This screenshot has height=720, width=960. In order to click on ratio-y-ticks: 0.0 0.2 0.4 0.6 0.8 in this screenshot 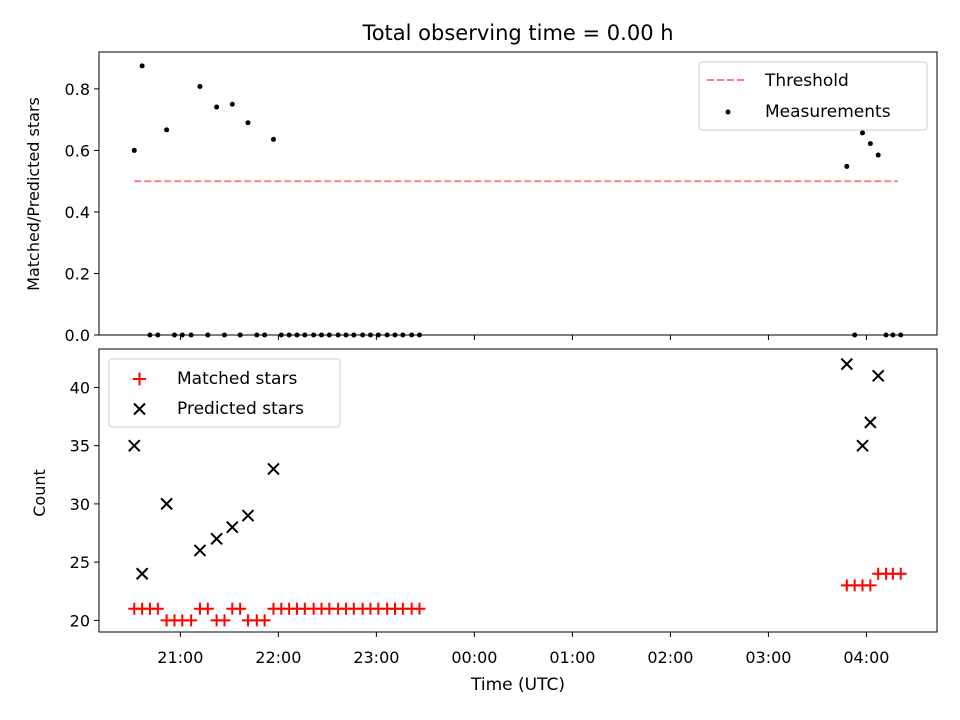, I will do `click(82, 212)`.